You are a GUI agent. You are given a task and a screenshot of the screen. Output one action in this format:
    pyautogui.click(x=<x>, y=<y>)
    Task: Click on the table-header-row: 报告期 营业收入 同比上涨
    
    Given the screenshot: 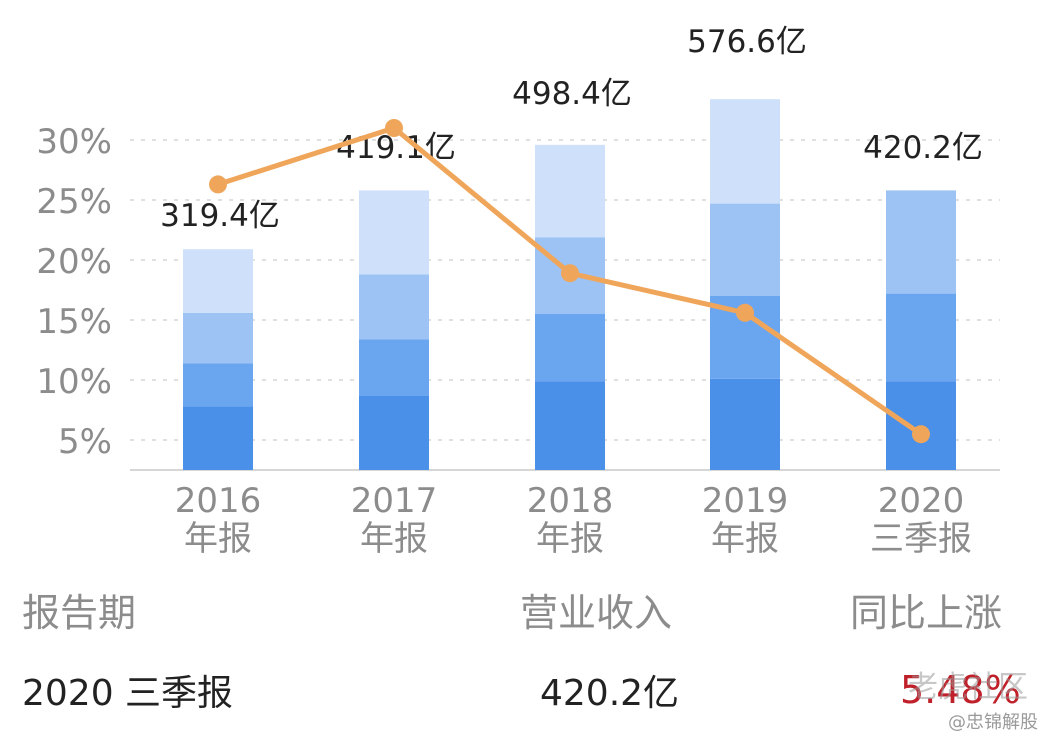 What is the action you would take?
    pyautogui.click(x=527, y=608)
    